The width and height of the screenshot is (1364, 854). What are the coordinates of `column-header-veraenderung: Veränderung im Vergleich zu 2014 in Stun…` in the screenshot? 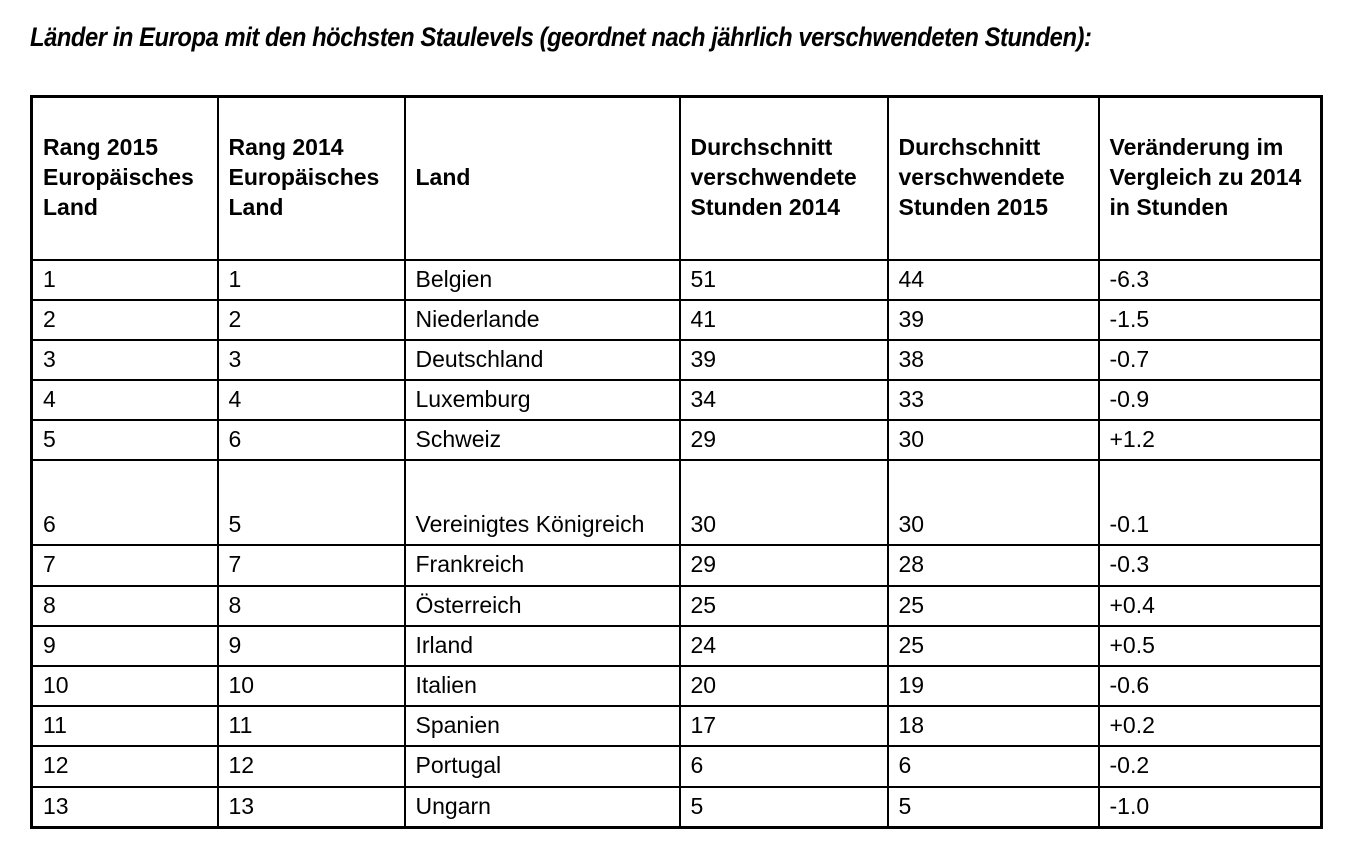 It's located at (1210, 178).